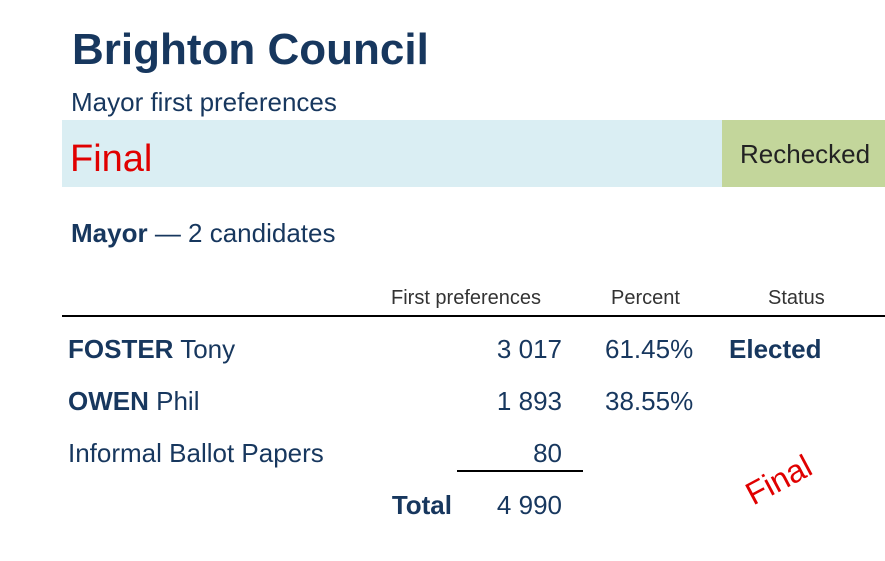 The image size is (885, 561). I want to click on surname: FOSTER, so click(121, 349).